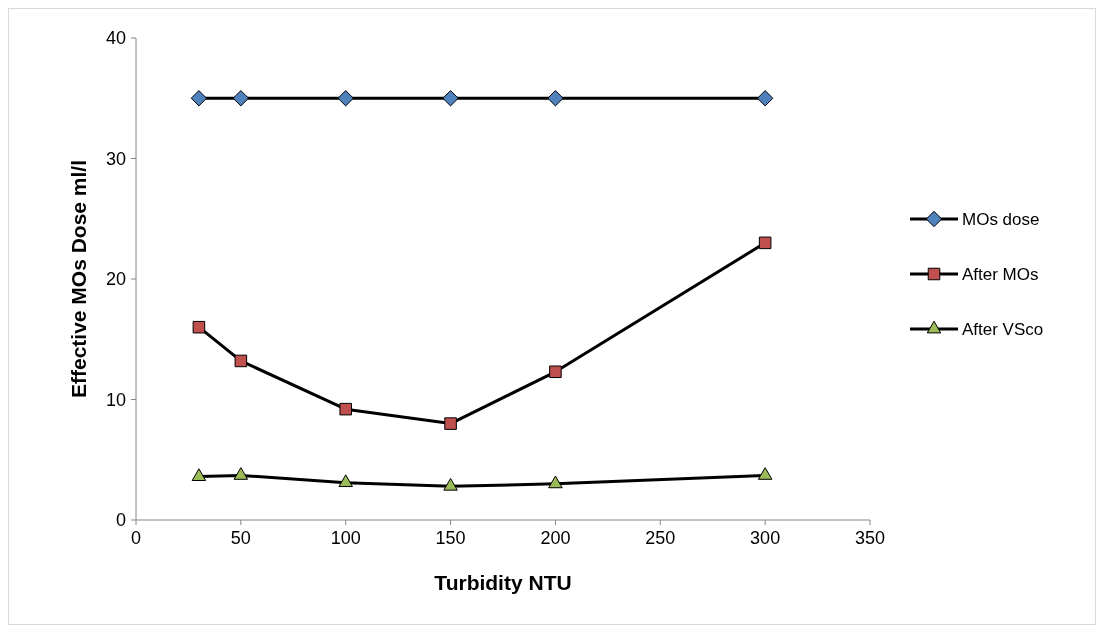 The image size is (1104, 633). I want to click on x-tick-label: 150, so click(450, 538).